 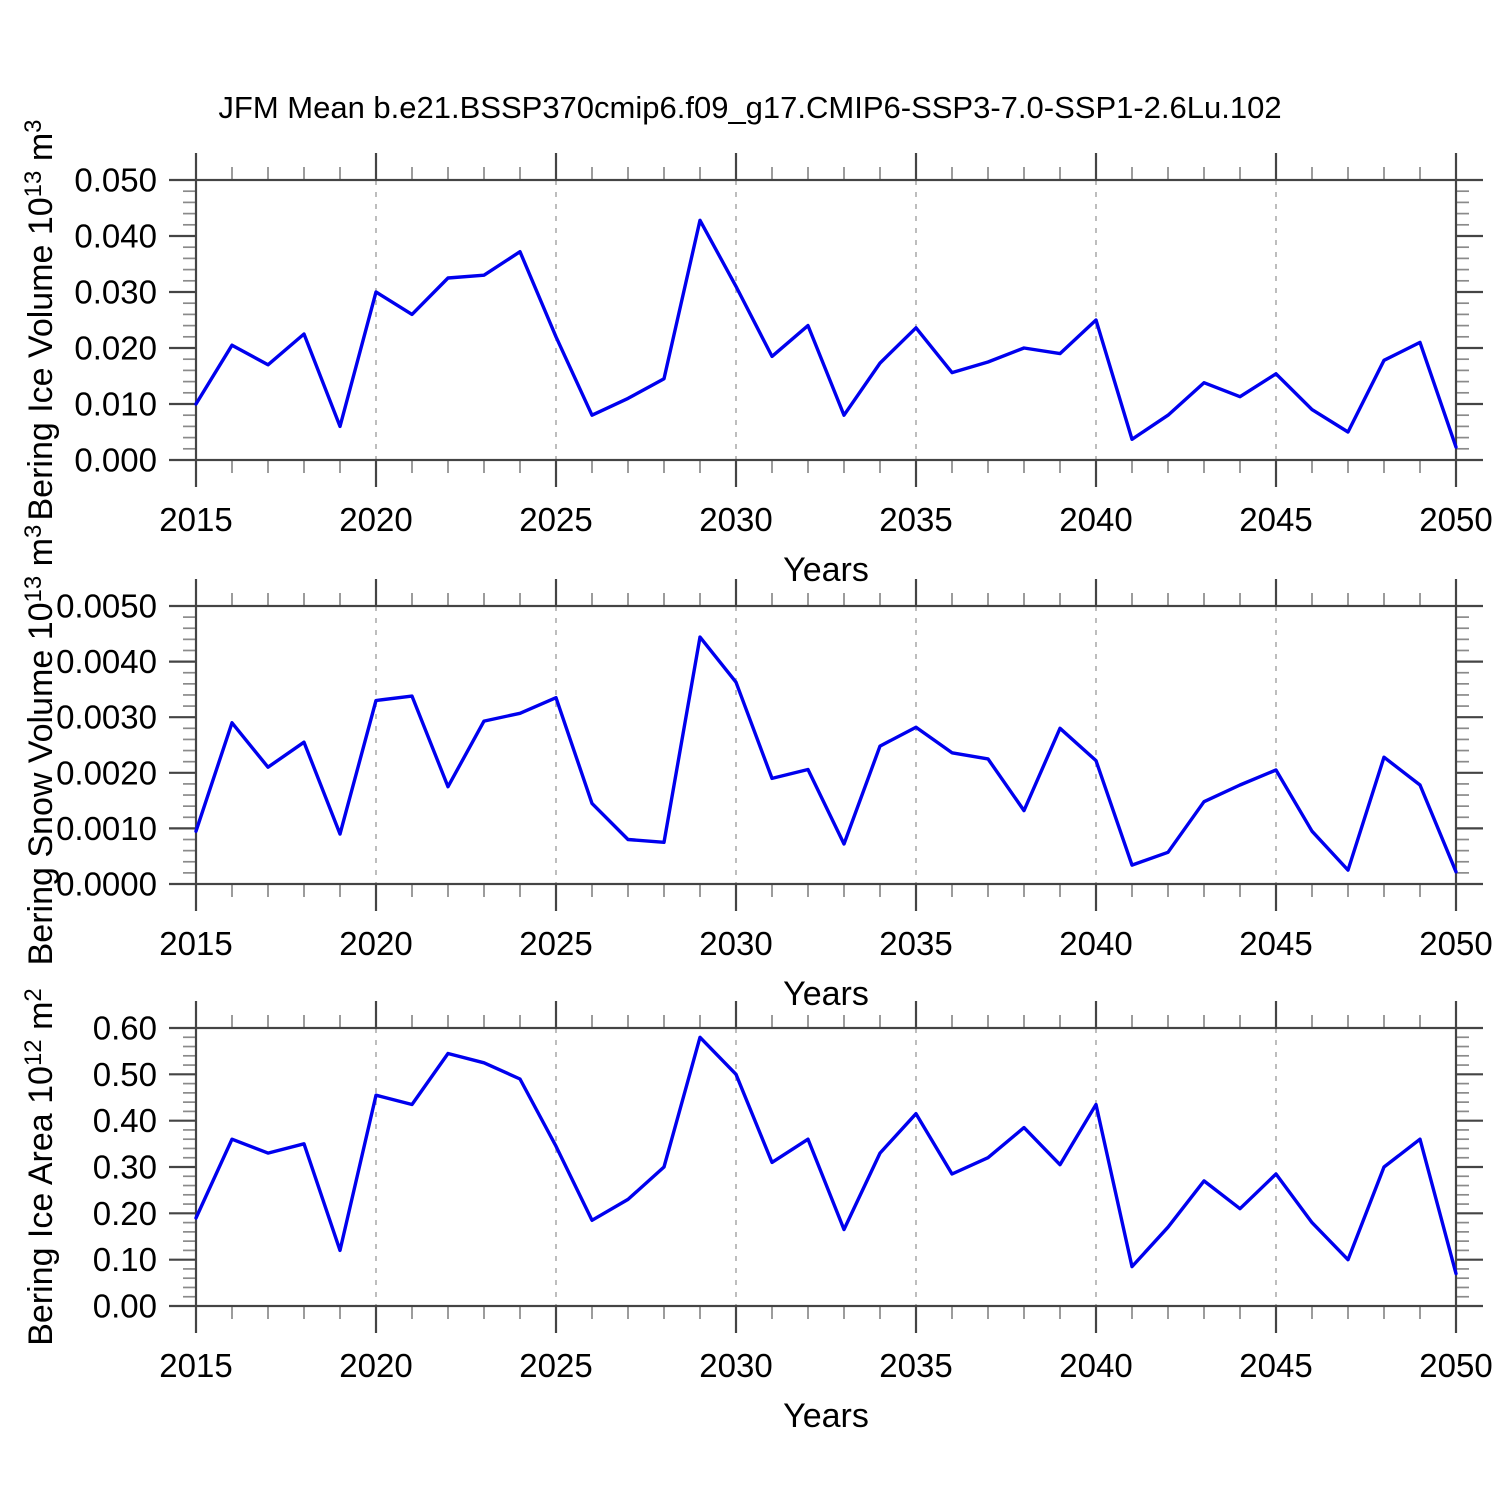 I want to click on bering-ice-volume-line, so click(x=826, y=333).